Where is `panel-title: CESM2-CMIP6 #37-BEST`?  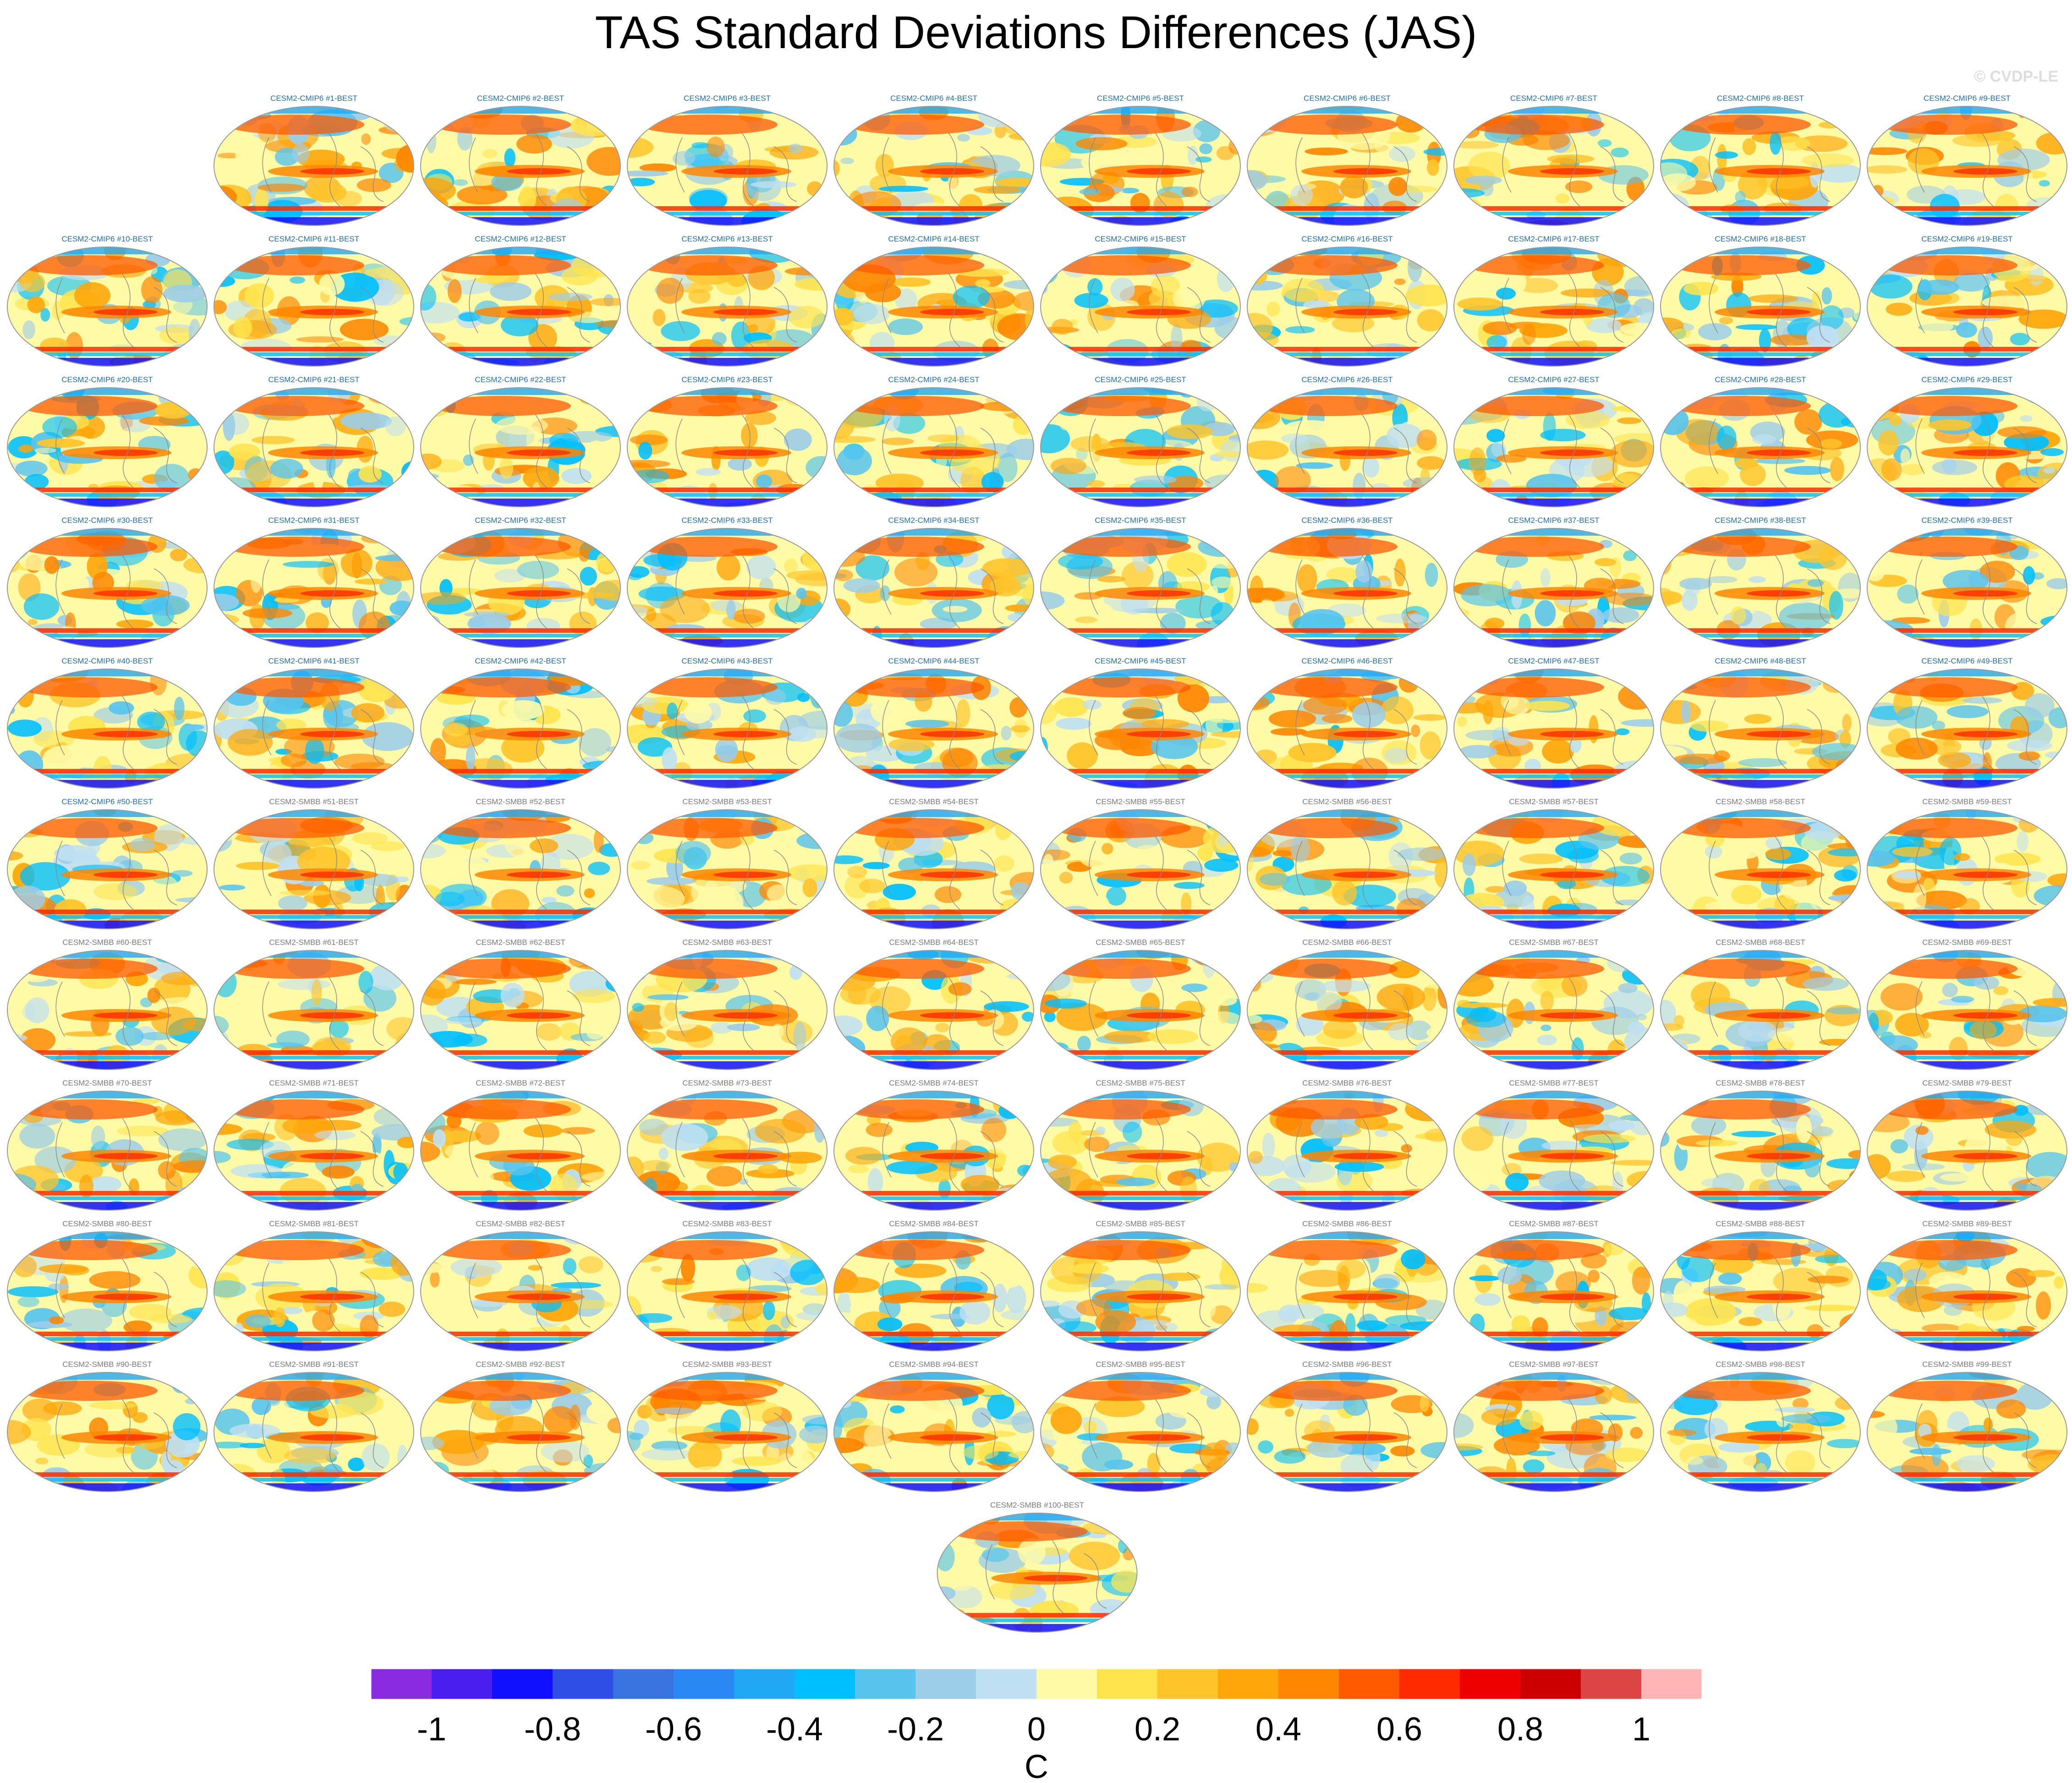 panel-title: CESM2-CMIP6 #37-BEST is located at coordinates (1553, 520).